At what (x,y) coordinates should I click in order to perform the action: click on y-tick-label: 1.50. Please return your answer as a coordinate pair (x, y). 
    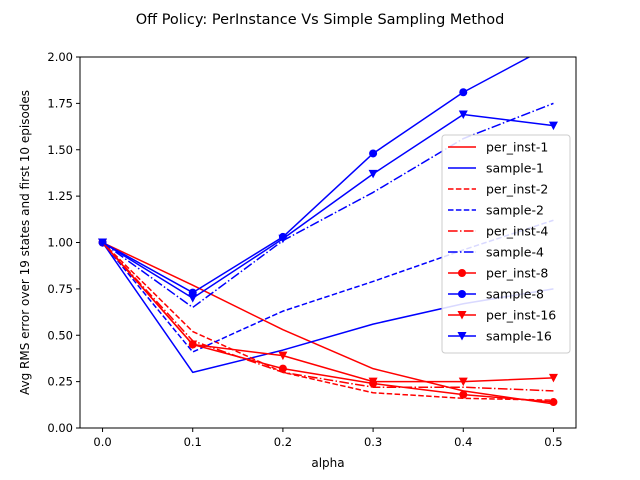
    Looking at the image, I should click on (60, 150).